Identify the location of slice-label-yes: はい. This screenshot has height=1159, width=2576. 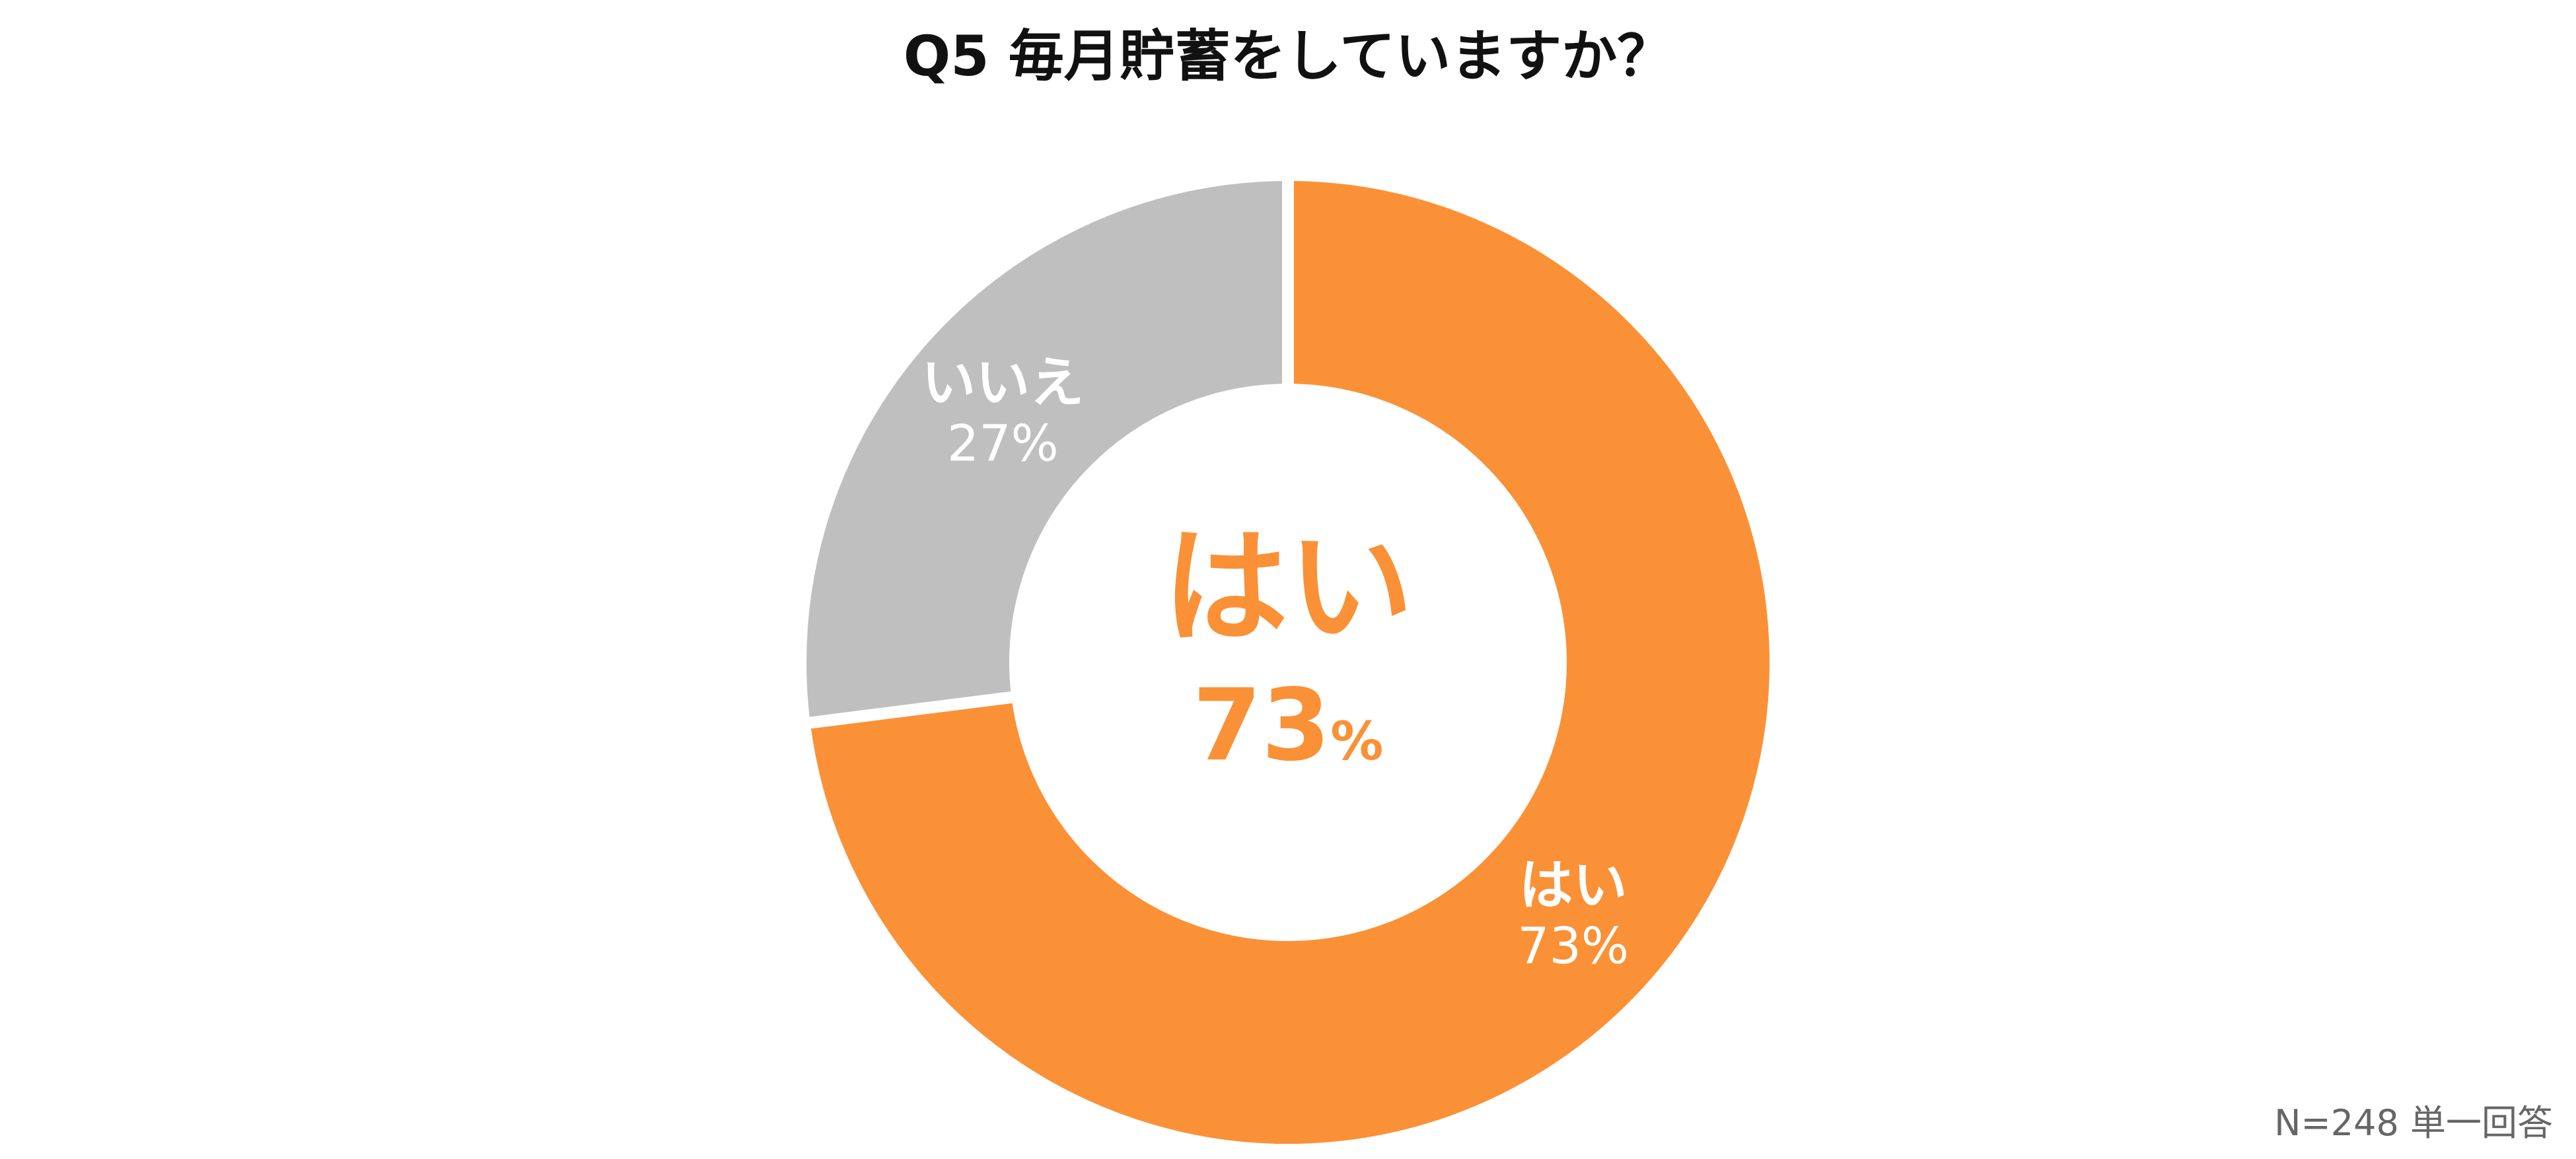
(1573, 886).